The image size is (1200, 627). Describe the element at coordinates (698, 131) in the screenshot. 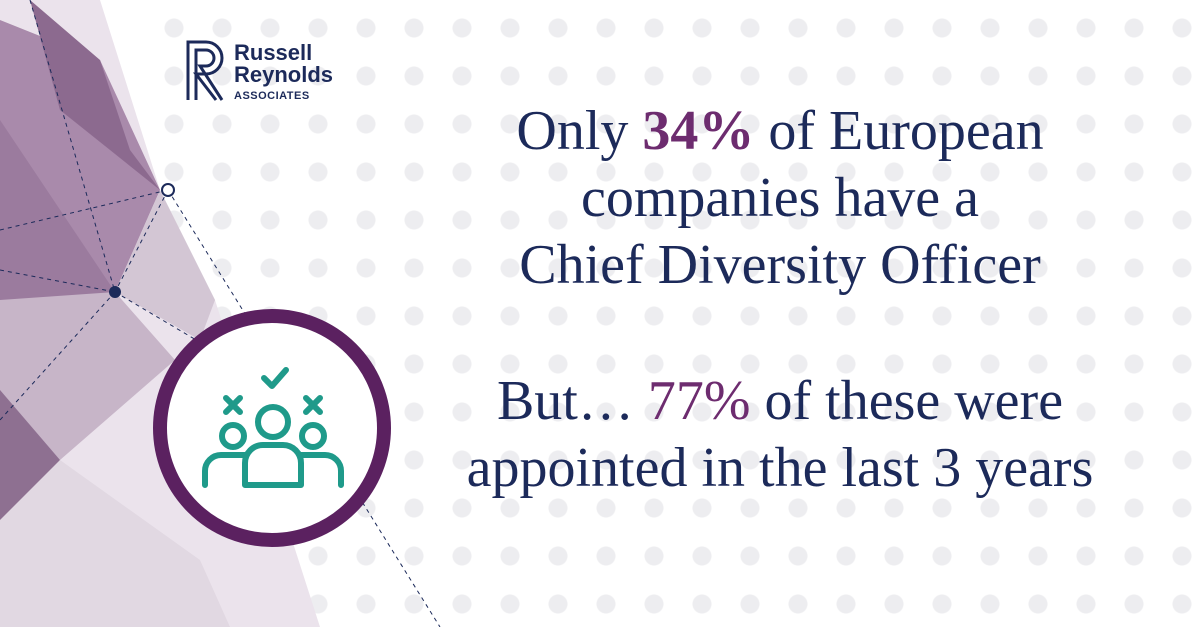

I see `figure: 34%` at that location.